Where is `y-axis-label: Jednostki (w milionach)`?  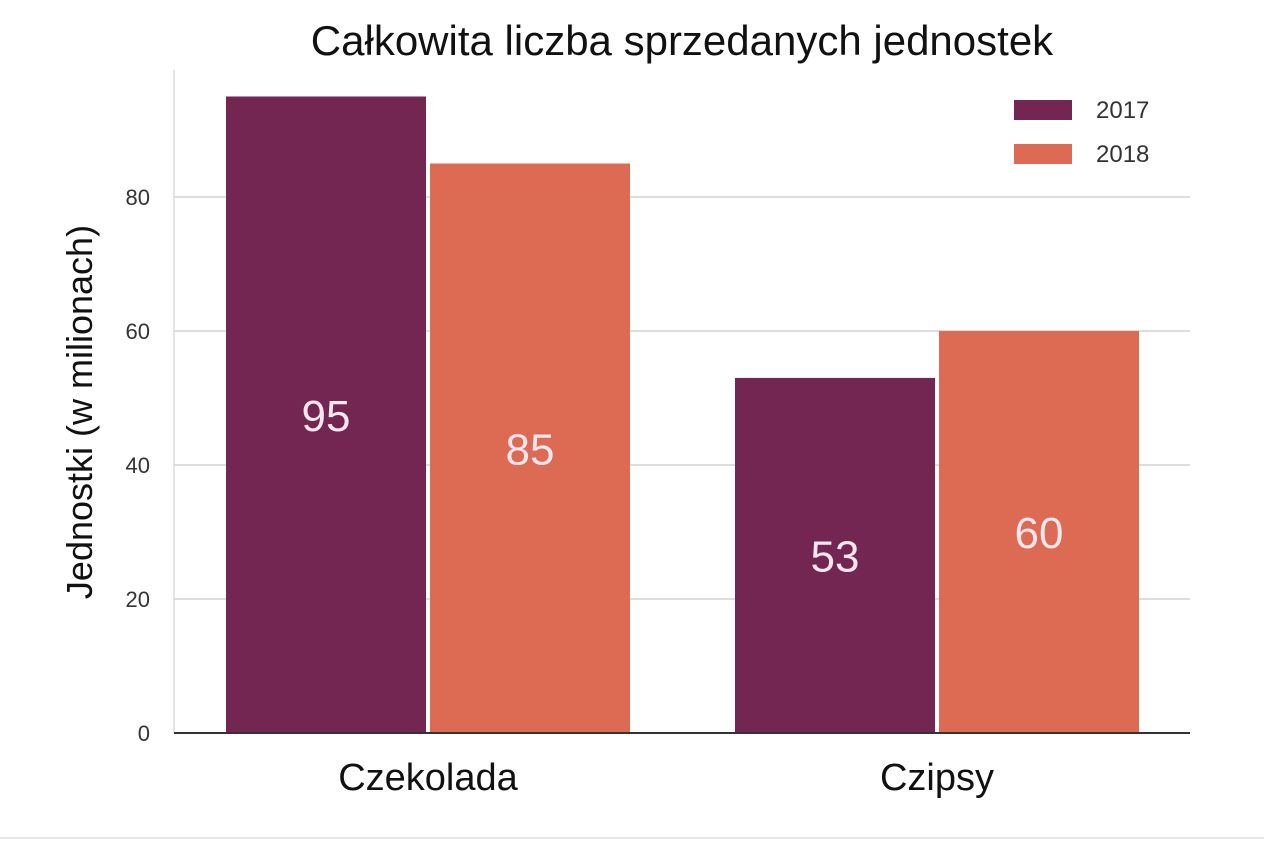
y-axis-label: Jednostki (w milionach) is located at coordinates (79, 412).